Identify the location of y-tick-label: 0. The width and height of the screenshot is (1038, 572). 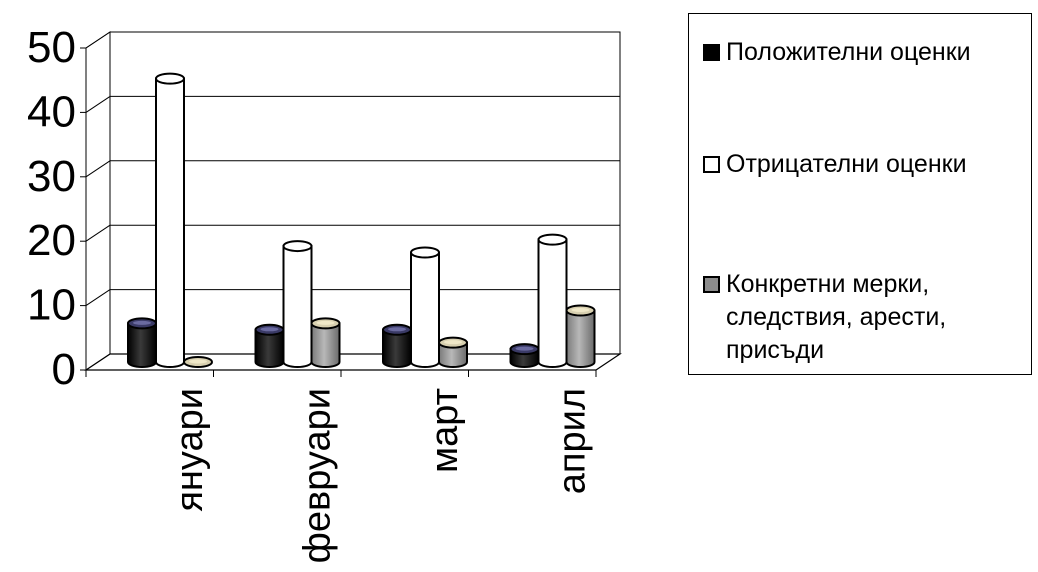
(64, 369).